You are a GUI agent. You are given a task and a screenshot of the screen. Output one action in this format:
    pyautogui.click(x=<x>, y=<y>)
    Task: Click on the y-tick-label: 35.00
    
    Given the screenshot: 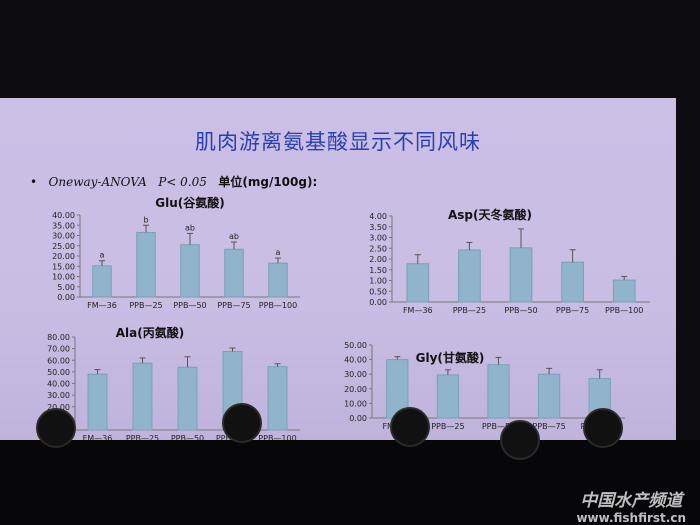 What is the action you would take?
    pyautogui.click(x=63, y=225)
    